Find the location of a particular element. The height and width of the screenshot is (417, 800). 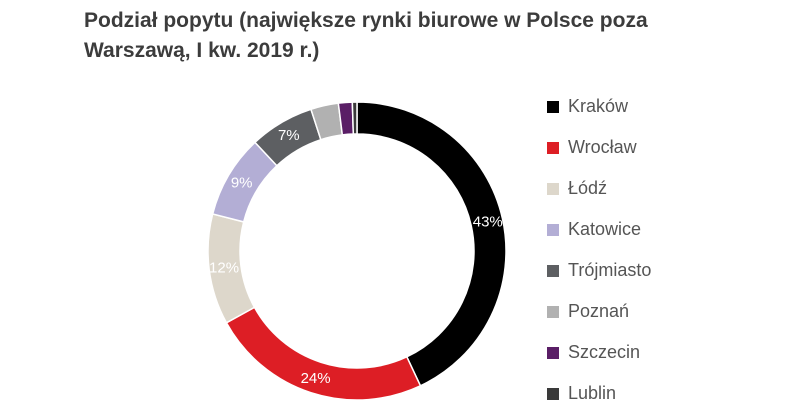

legend-item: Trójmiasto is located at coordinates (599, 270).